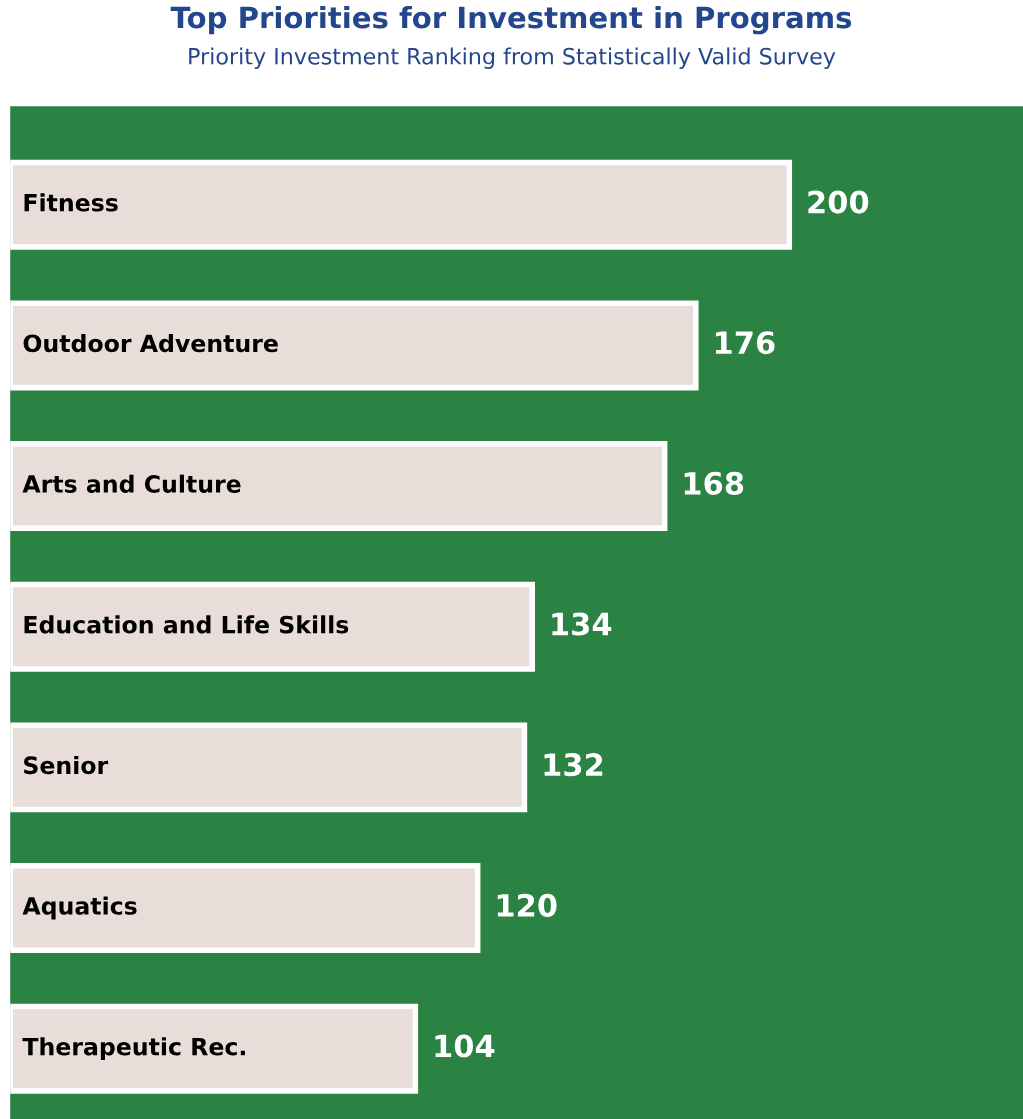  Describe the element at coordinates (527, 905) in the screenshot. I see `data-label: 120` at that location.